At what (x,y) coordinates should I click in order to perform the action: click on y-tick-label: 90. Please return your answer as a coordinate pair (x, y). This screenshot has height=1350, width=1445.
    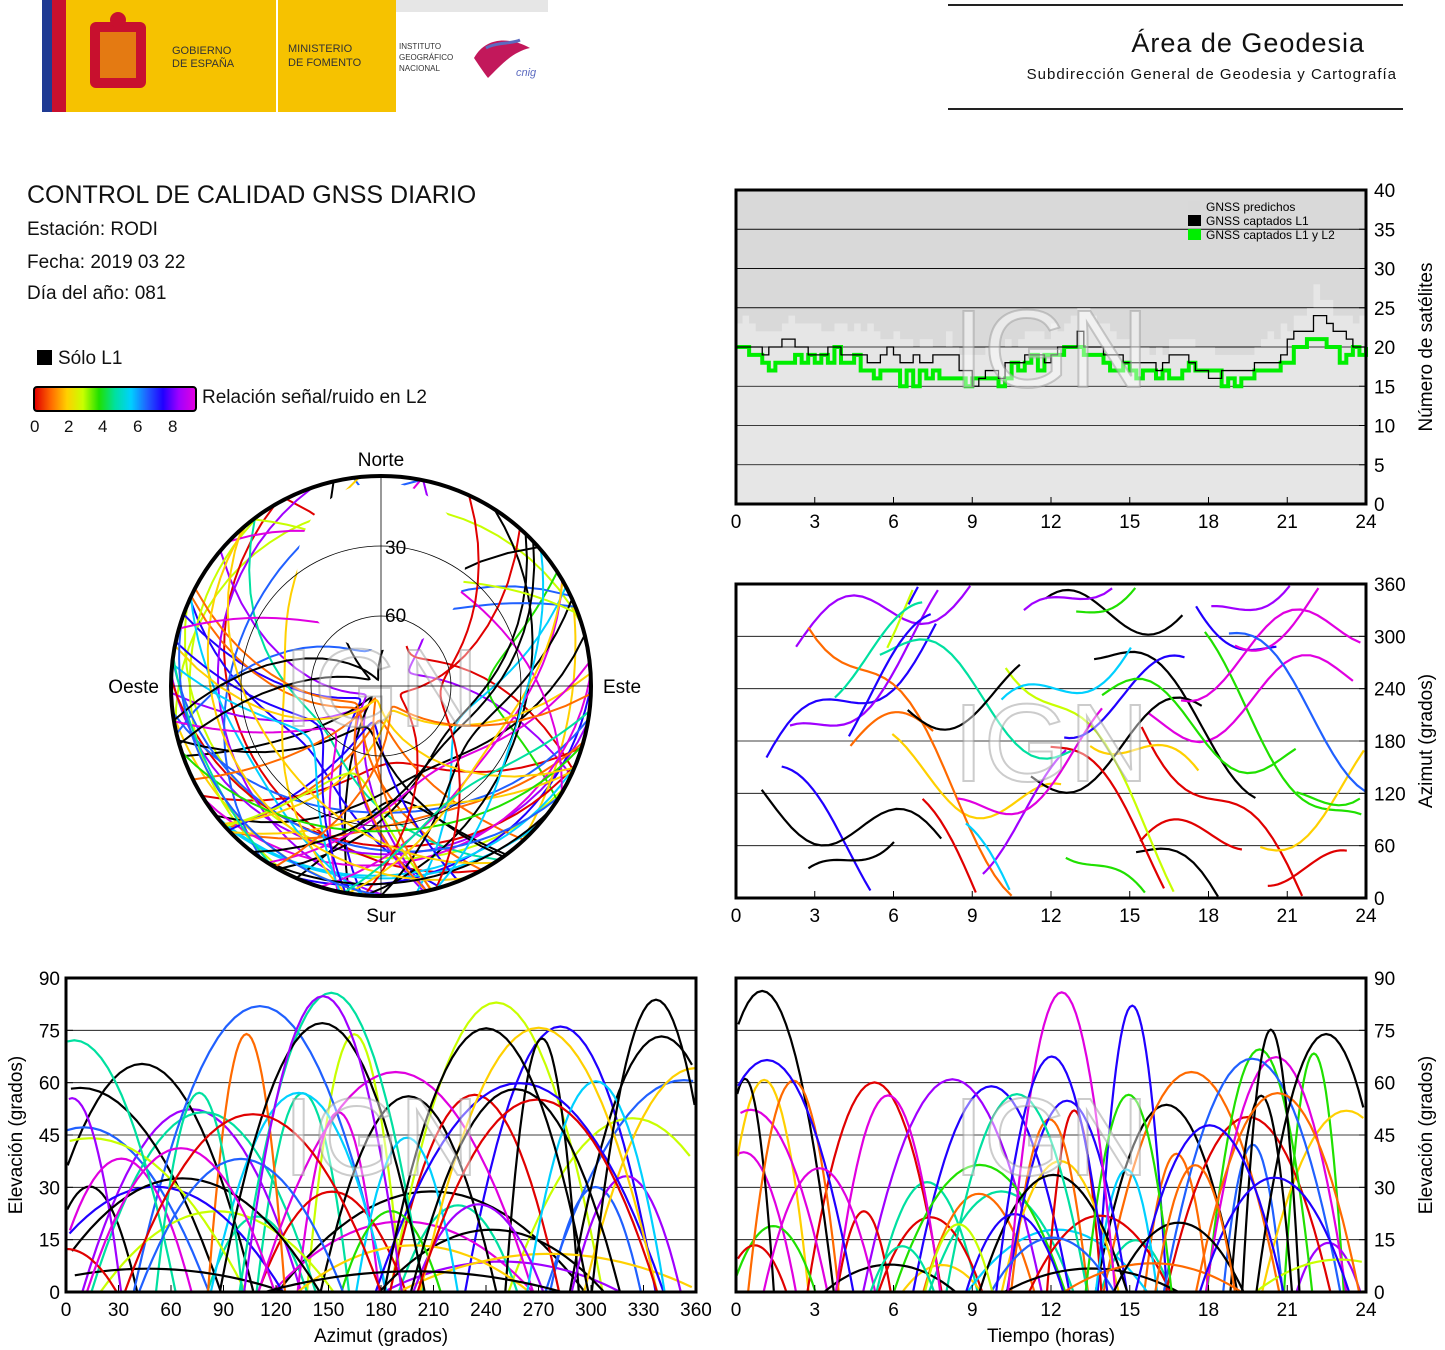
    Looking at the image, I should click on (1384, 979).